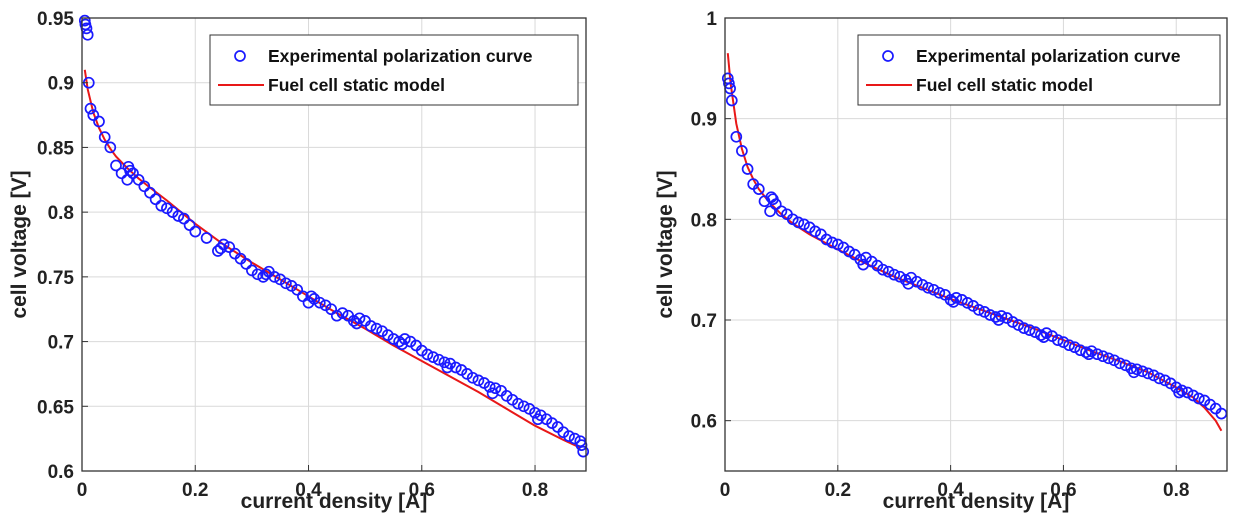  What do you see at coordinates (400, 56) in the screenshot?
I see `legend-label-experimental: Experimental polarization curve` at bounding box center [400, 56].